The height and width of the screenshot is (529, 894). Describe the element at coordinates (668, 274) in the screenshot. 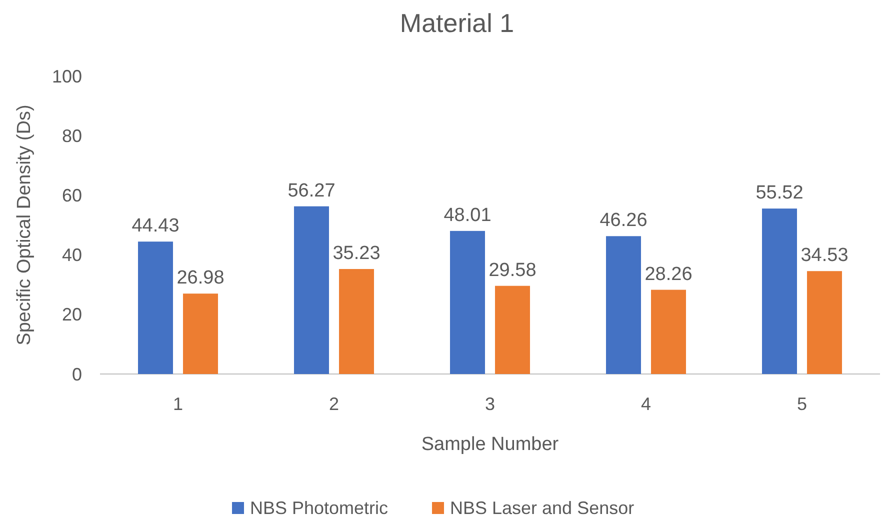

I see `data-label: 28.26` at that location.